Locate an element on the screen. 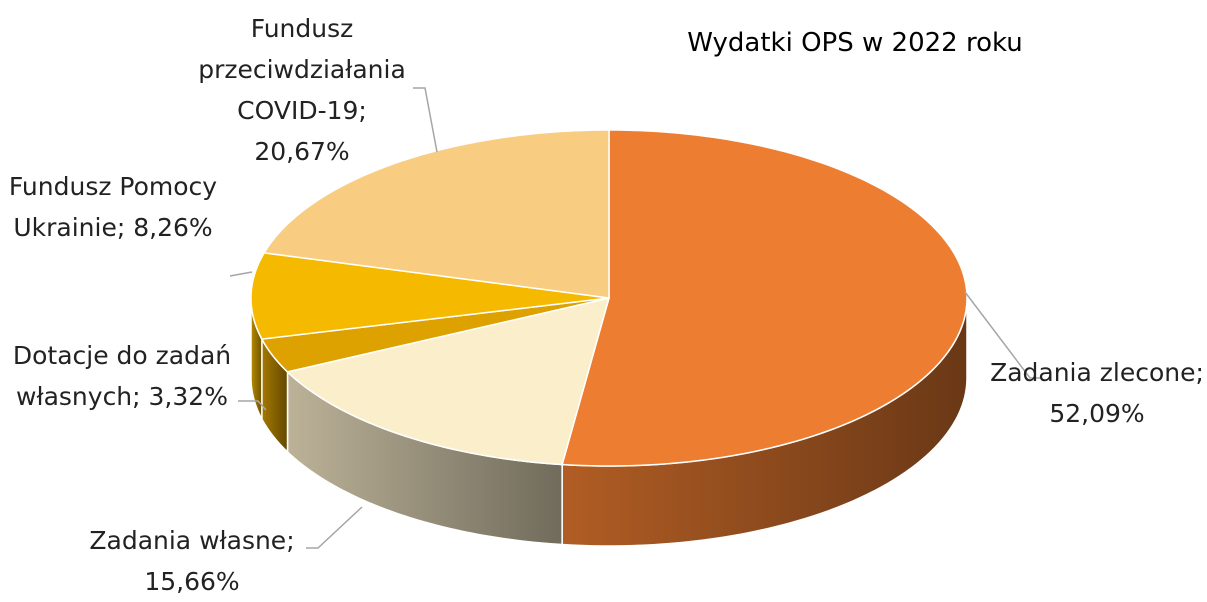 The height and width of the screenshot is (602, 1207). data-label: Zadania zlecone; 52,09% is located at coordinates (1096, 393).